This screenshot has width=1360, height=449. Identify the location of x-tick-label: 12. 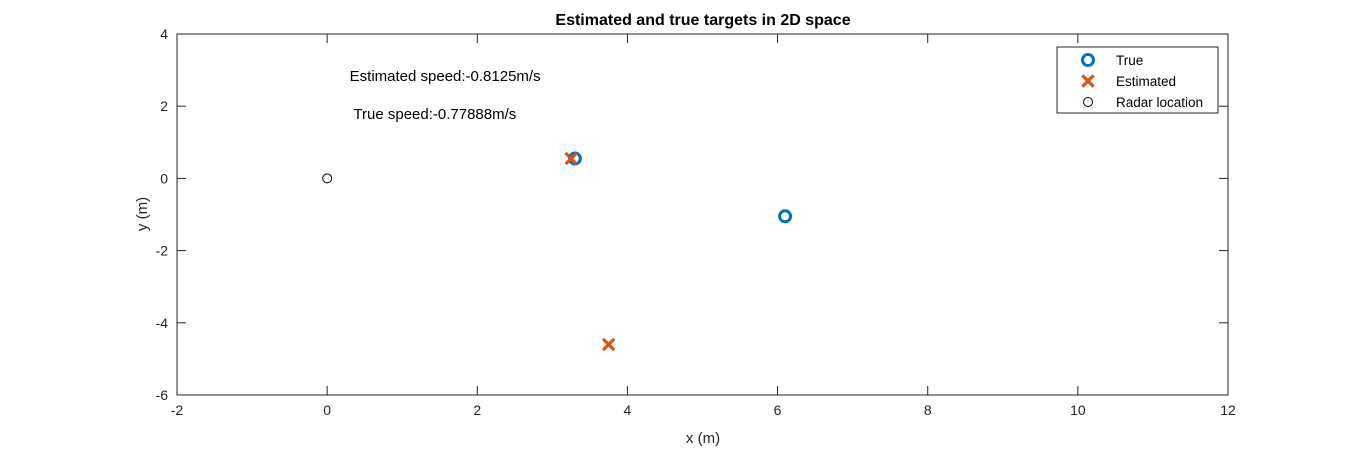
(1228, 410).